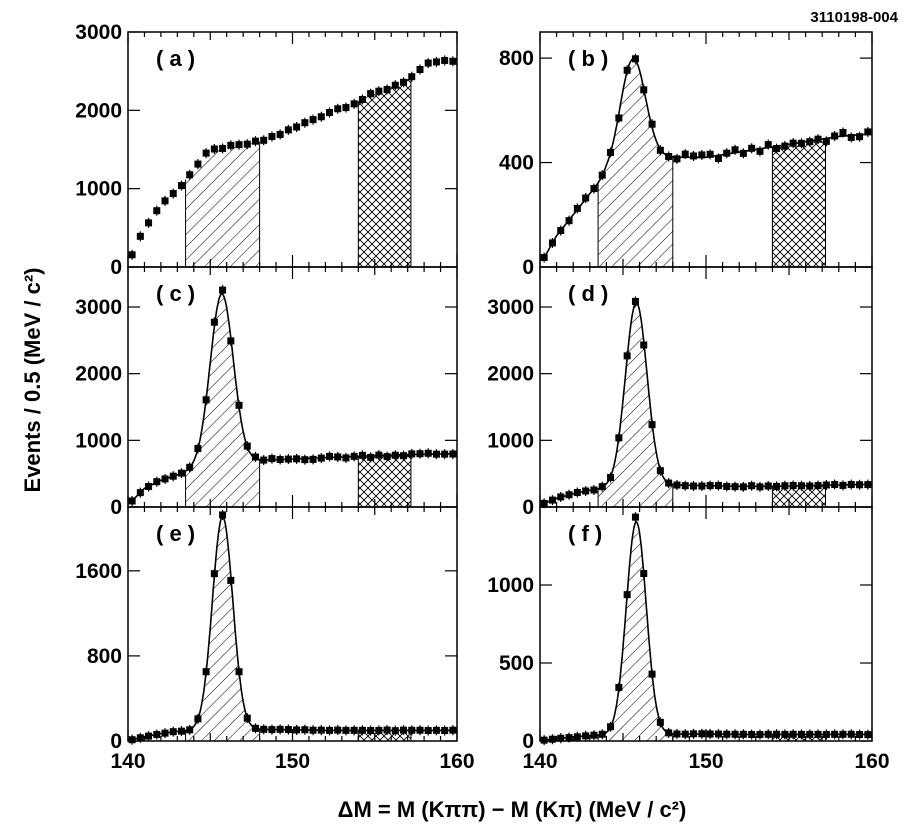 This screenshot has height=830, width=905. What do you see at coordinates (585, 533) in the screenshot?
I see `panel-label: ( f )` at bounding box center [585, 533].